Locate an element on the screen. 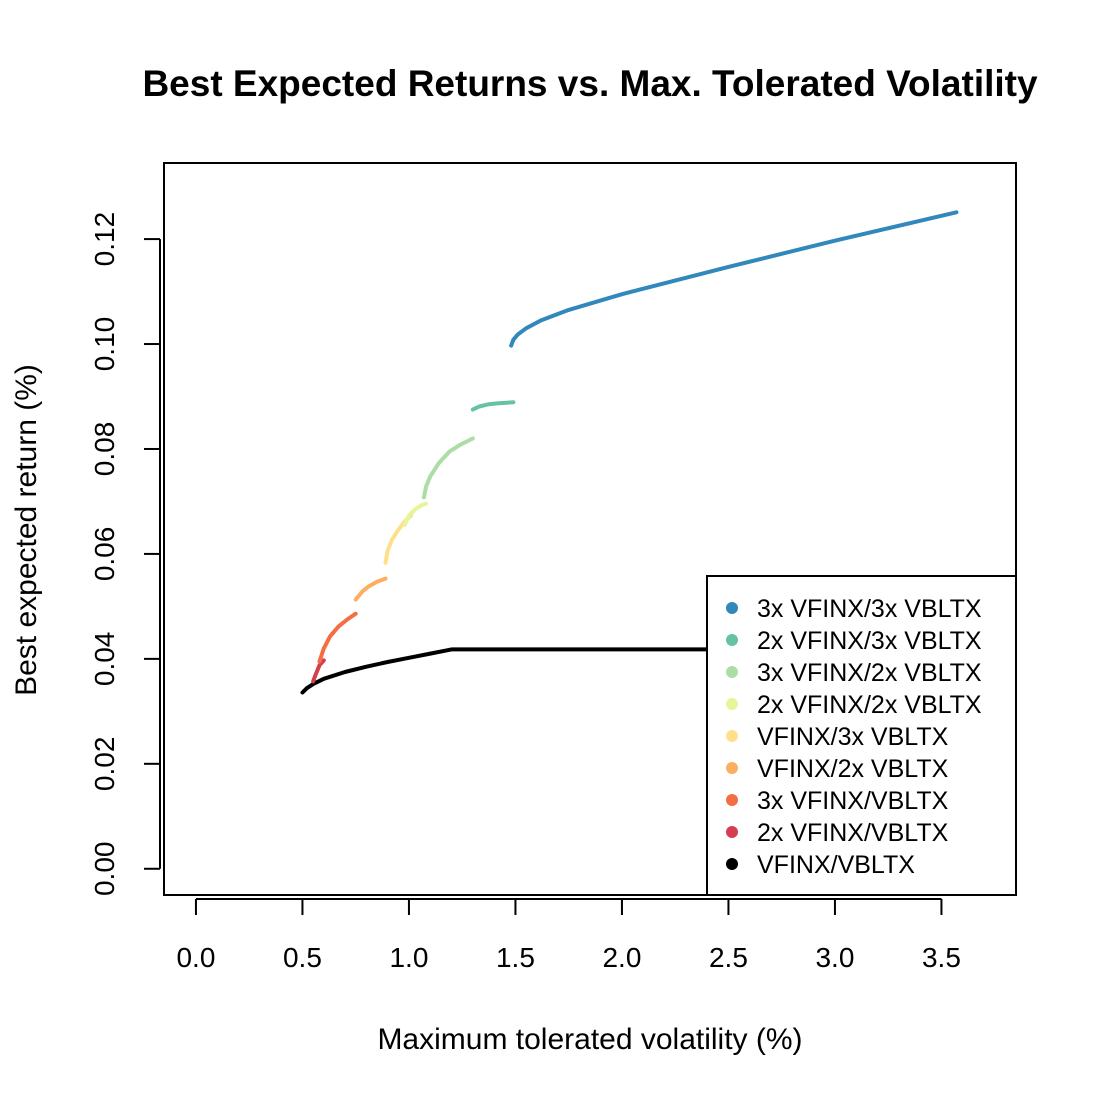 Image resolution: width=1100 pixels, height=1100 pixels. y-tick-label: 0.10 is located at coordinates (104, 344).